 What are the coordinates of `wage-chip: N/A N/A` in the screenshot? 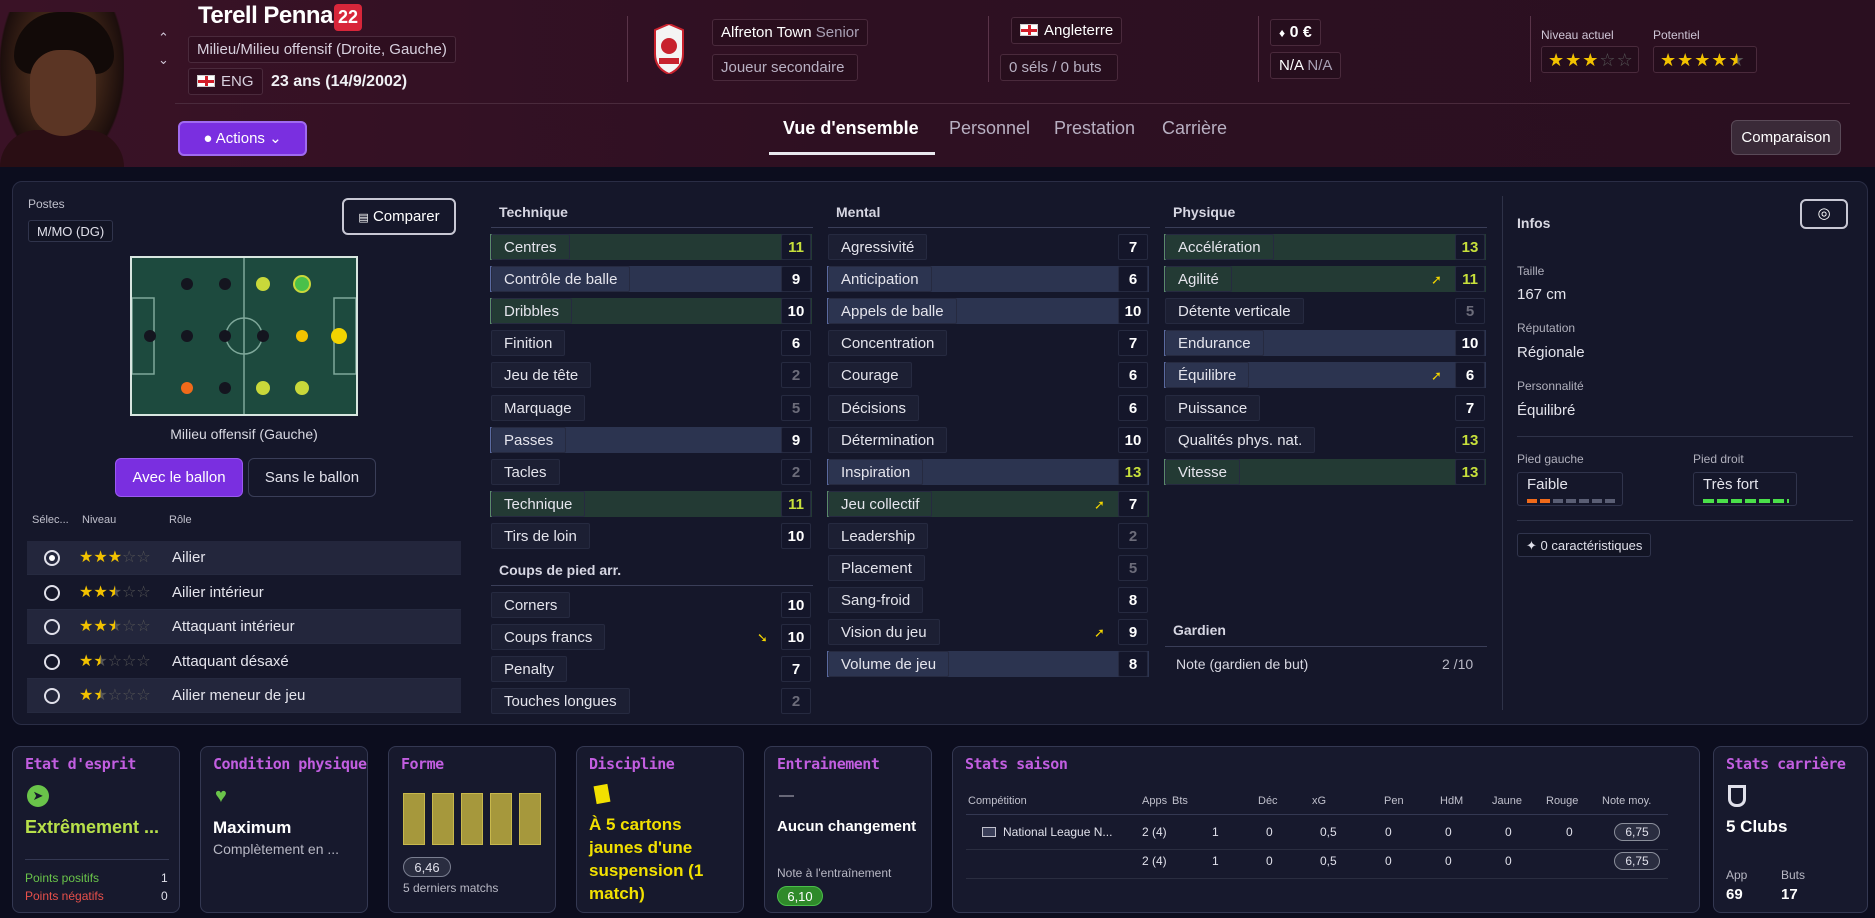 It's located at (1306, 65).